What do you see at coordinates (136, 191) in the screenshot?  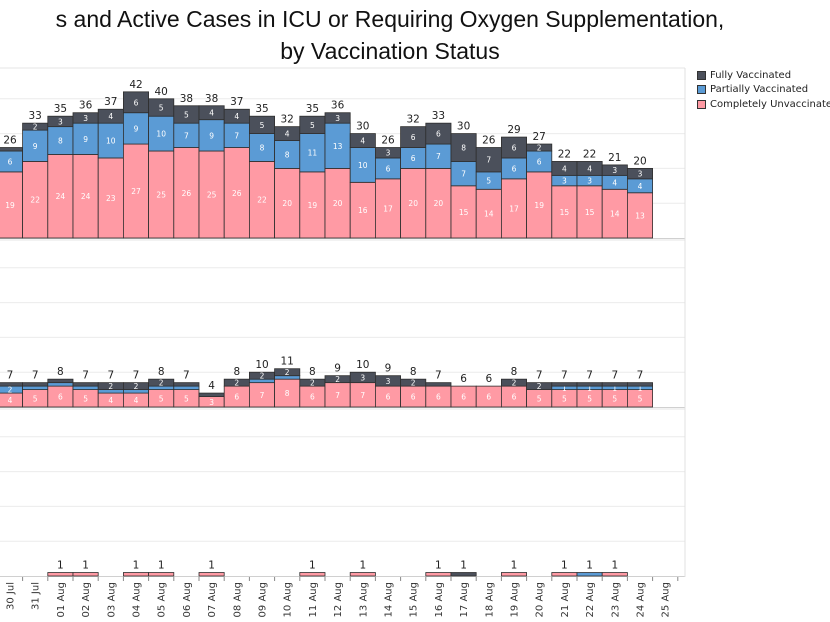 I see `segment-label: 27` at bounding box center [136, 191].